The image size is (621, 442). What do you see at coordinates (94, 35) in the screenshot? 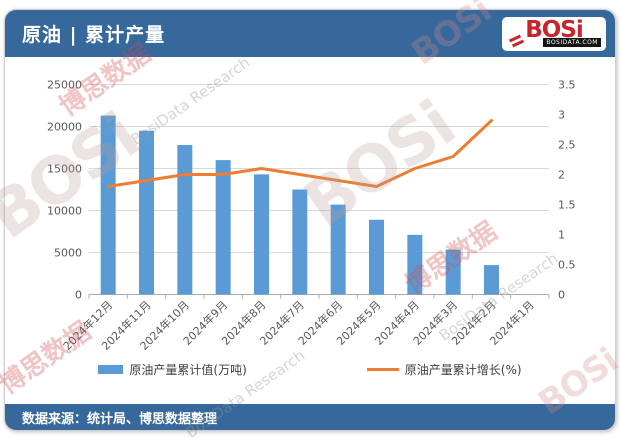
I see `page-title: 原油 | 累计产量` at bounding box center [94, 35].